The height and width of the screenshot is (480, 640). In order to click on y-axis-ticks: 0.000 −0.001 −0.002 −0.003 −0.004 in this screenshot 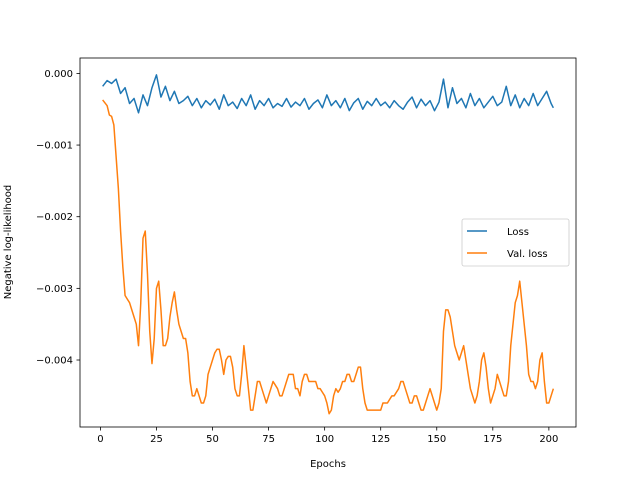, I will do `click(58, 218)`.